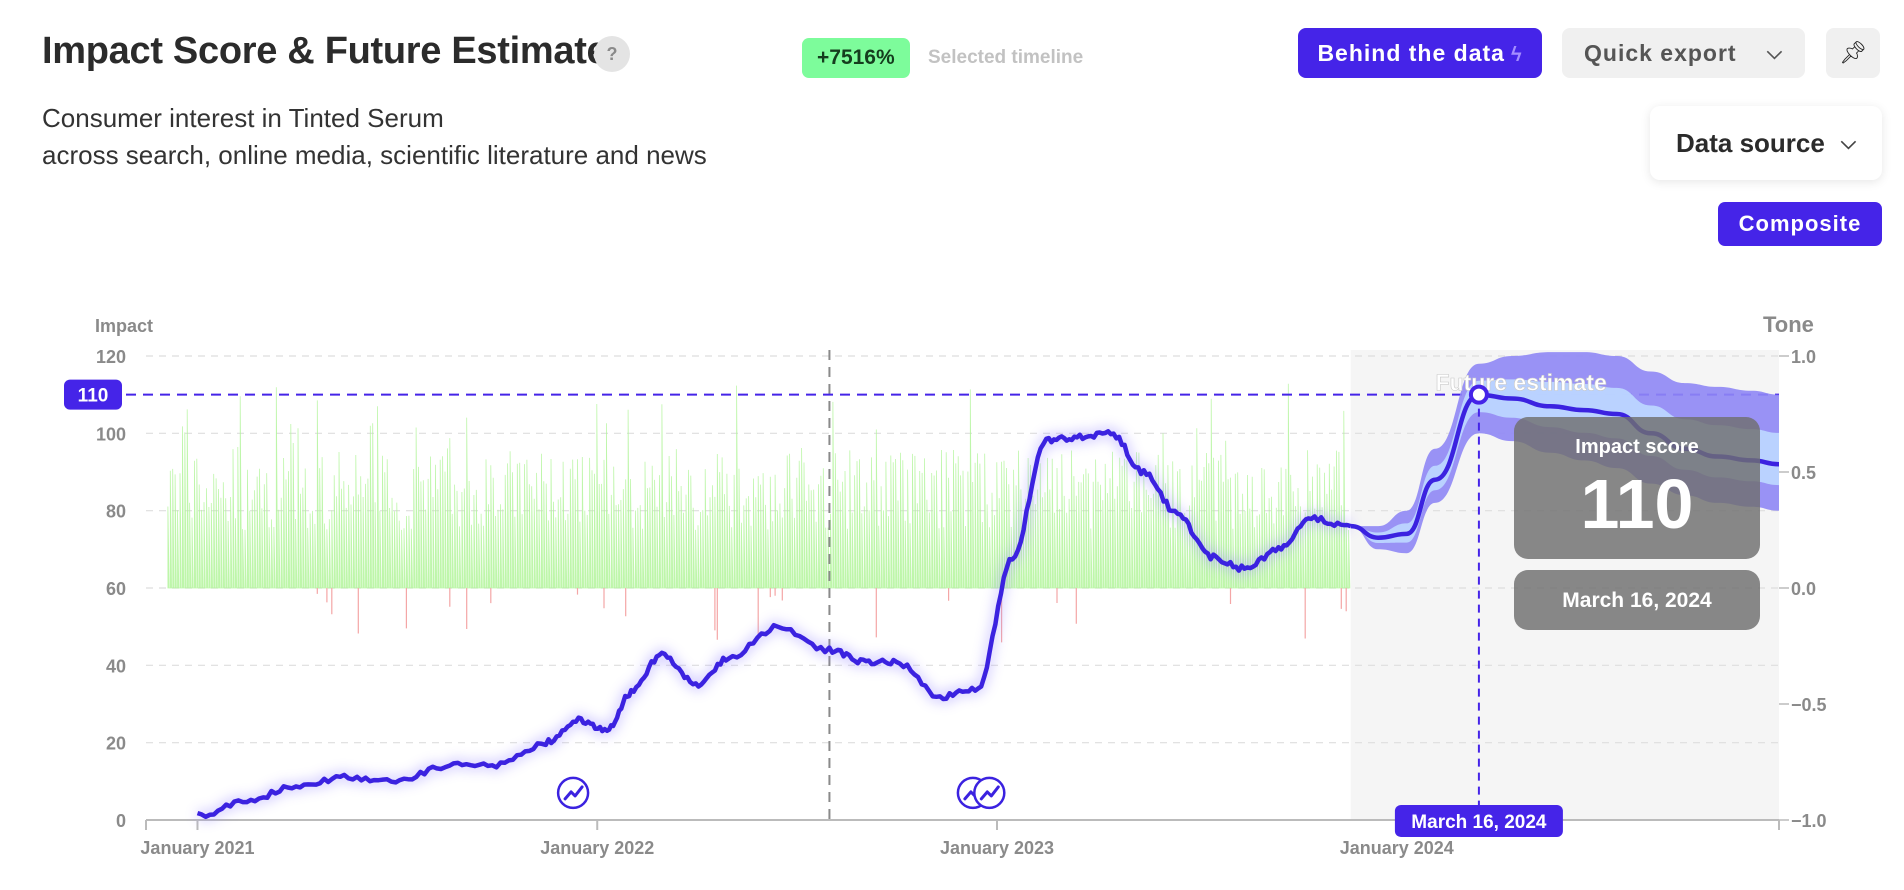 This screenshot has height=890, width=1904. What do you see at coordinates (1520, 383) in the screenshot?
I see `future-estimate-label: Future estimate` at bounding box center [1520, 383].